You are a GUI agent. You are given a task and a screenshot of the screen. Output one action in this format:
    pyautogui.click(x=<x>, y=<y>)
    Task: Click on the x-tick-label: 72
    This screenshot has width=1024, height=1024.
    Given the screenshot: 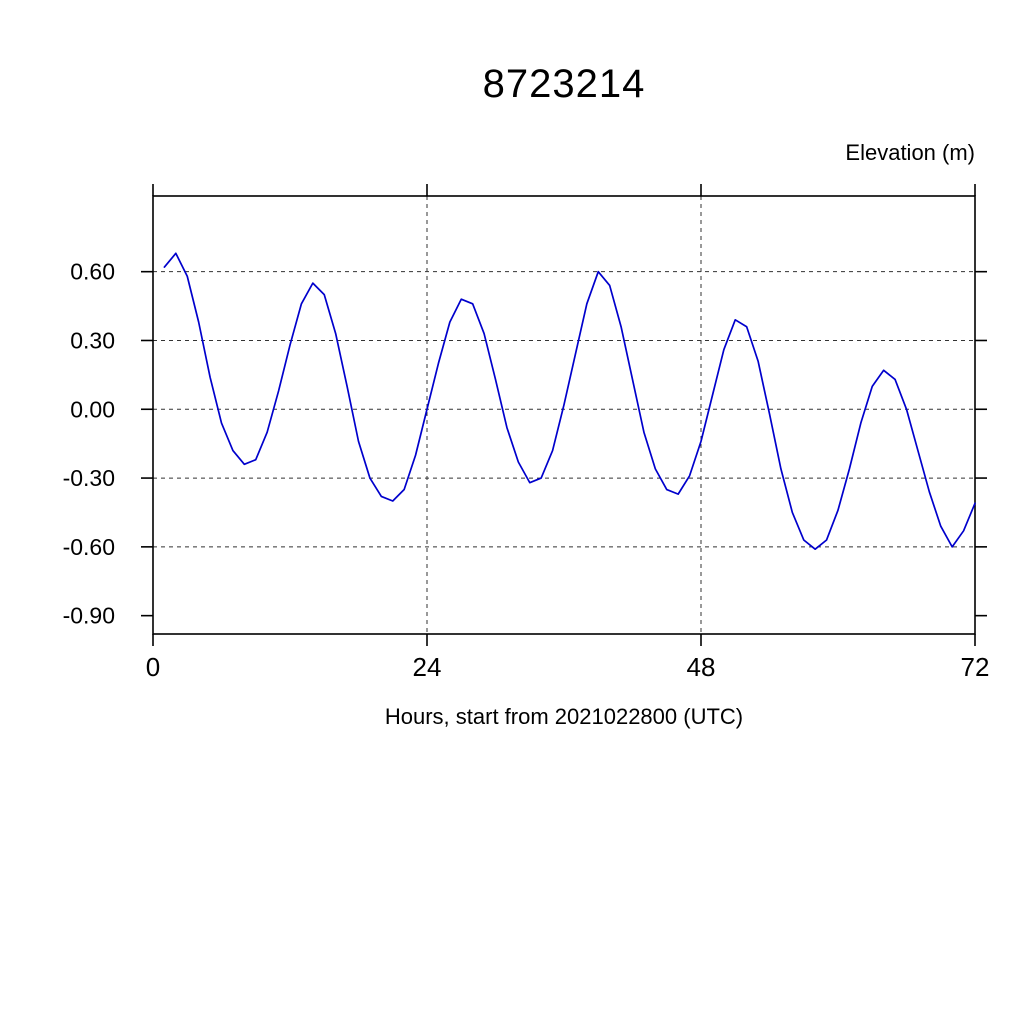 What is the action you would take?
    pyautogui.click(x=975, y=667)
    